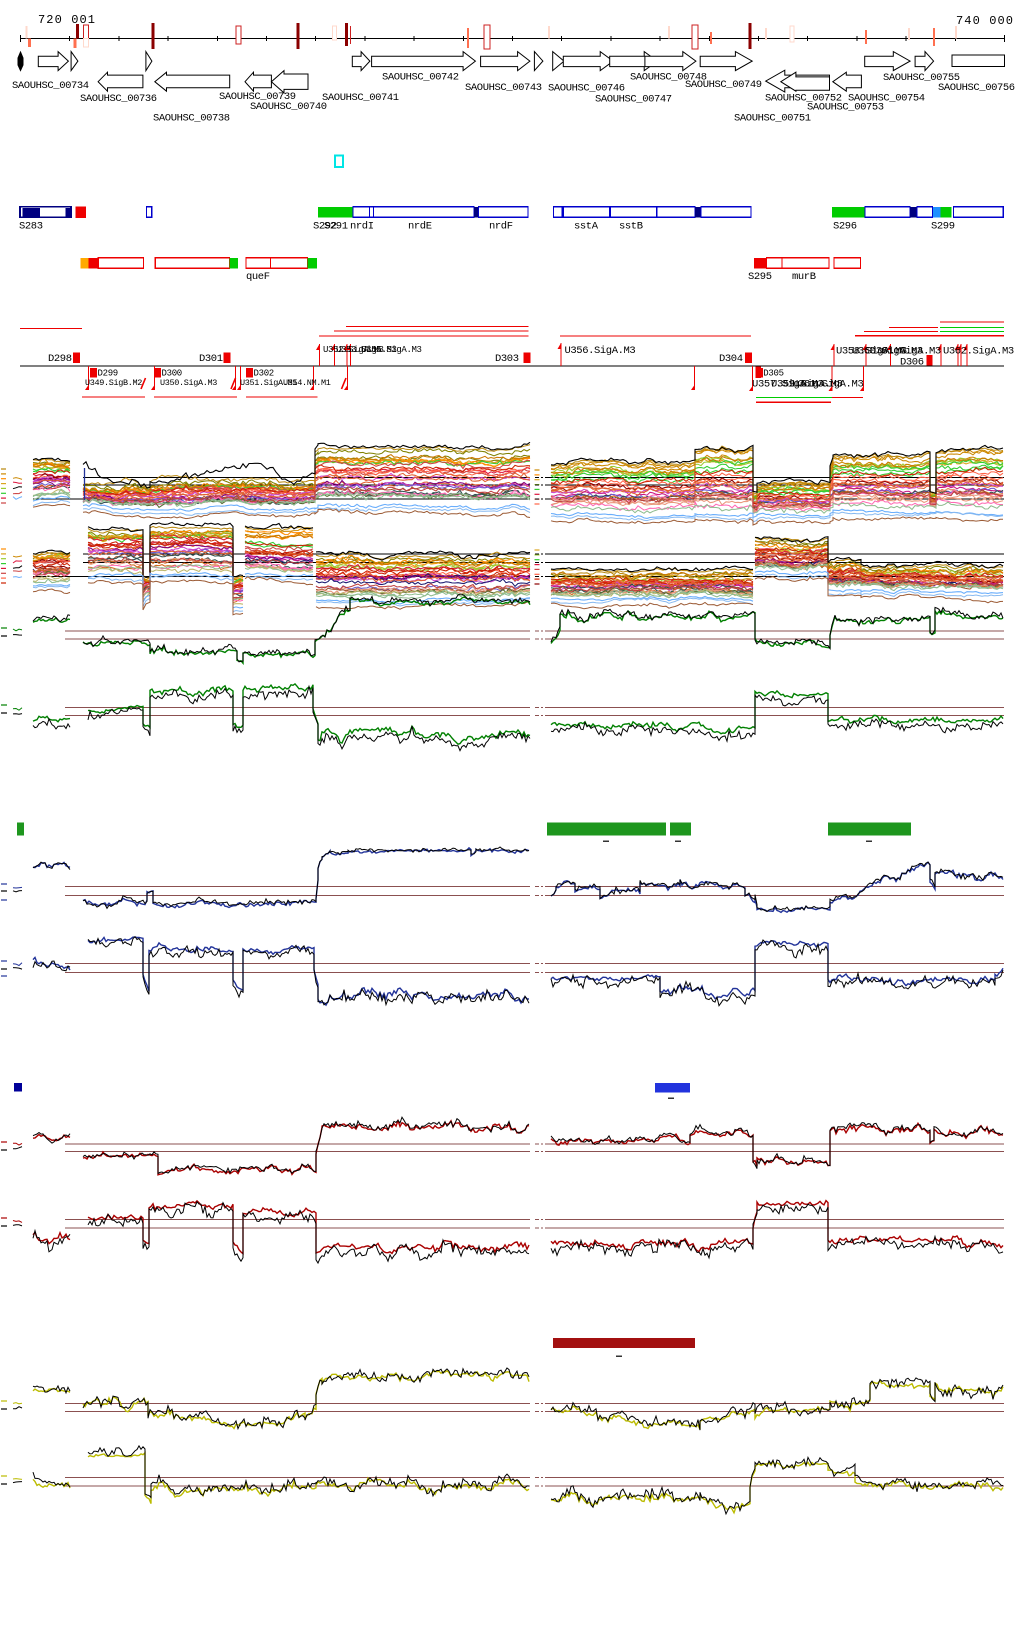 The height and width of the screenshot is (1640, 1024). Describe the element at coordinates (420, 78) in the screenshot. I see `svg-text: SAOUHSC_00742` at that location.